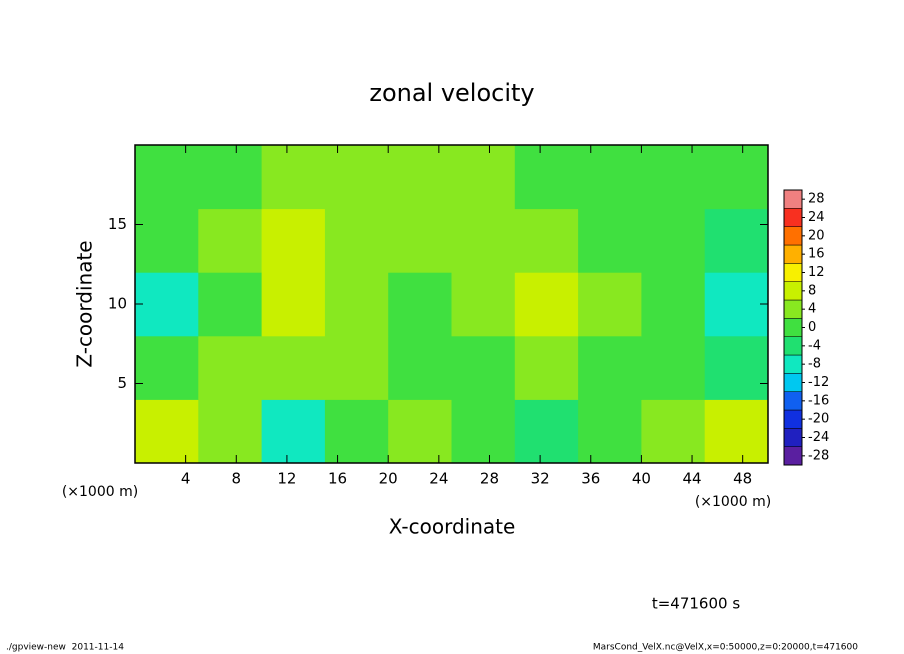 The width and height of the screenshot is (904, 654). Describe the element at coordinates (816, 199) in the screenshot. I see `colorbar-tick-label: 28` at that location.